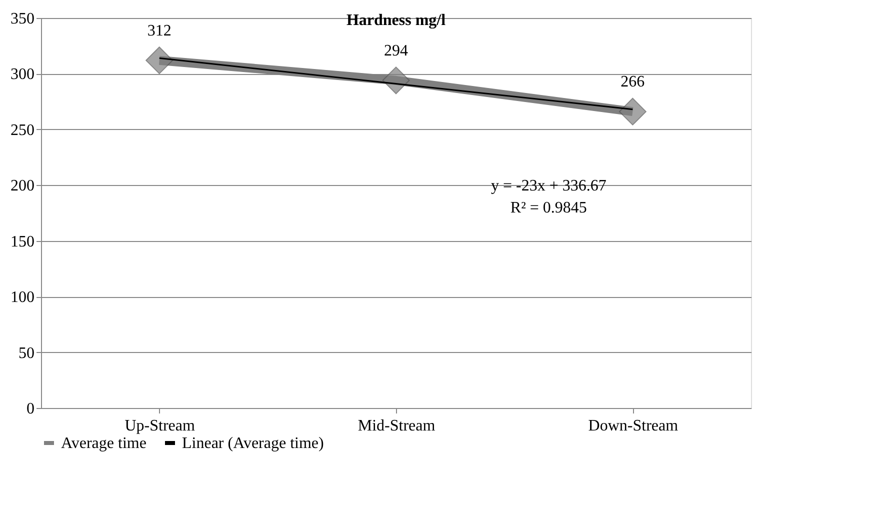 Image resolution: width=869 pixels, height=531 pixels. Describe the element at coordinates (632, 82) in the screenshot. I see `data-label: 266` at that location.